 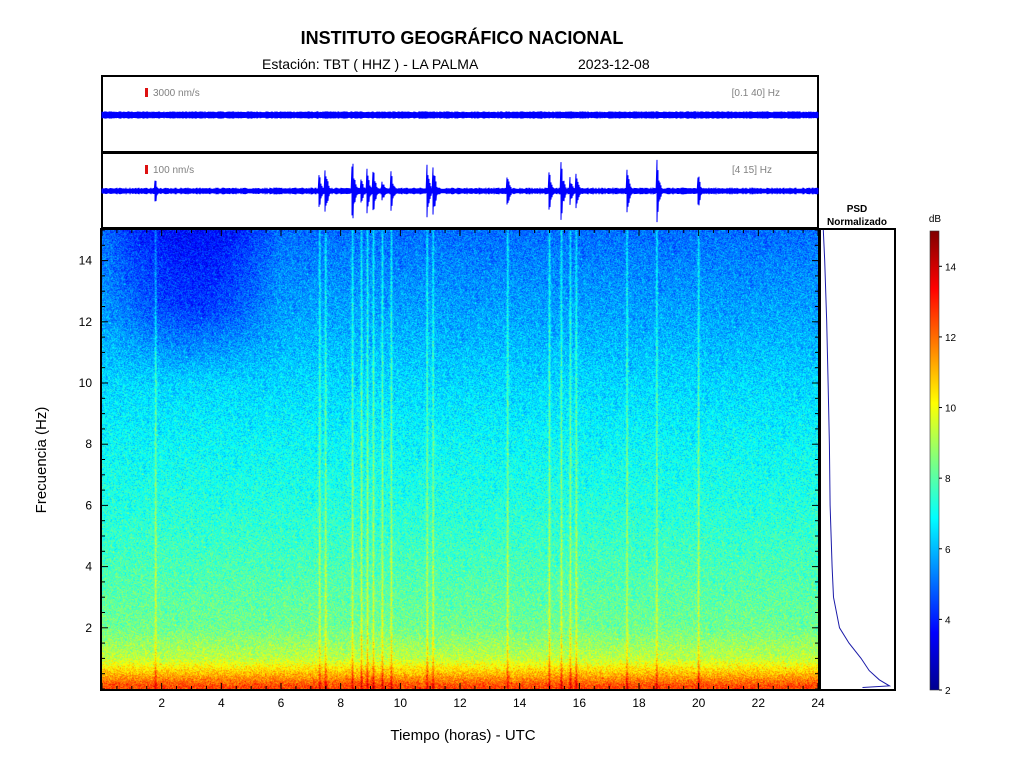 I want to click on x-tick-label: 10, so click(x=401, y=703).